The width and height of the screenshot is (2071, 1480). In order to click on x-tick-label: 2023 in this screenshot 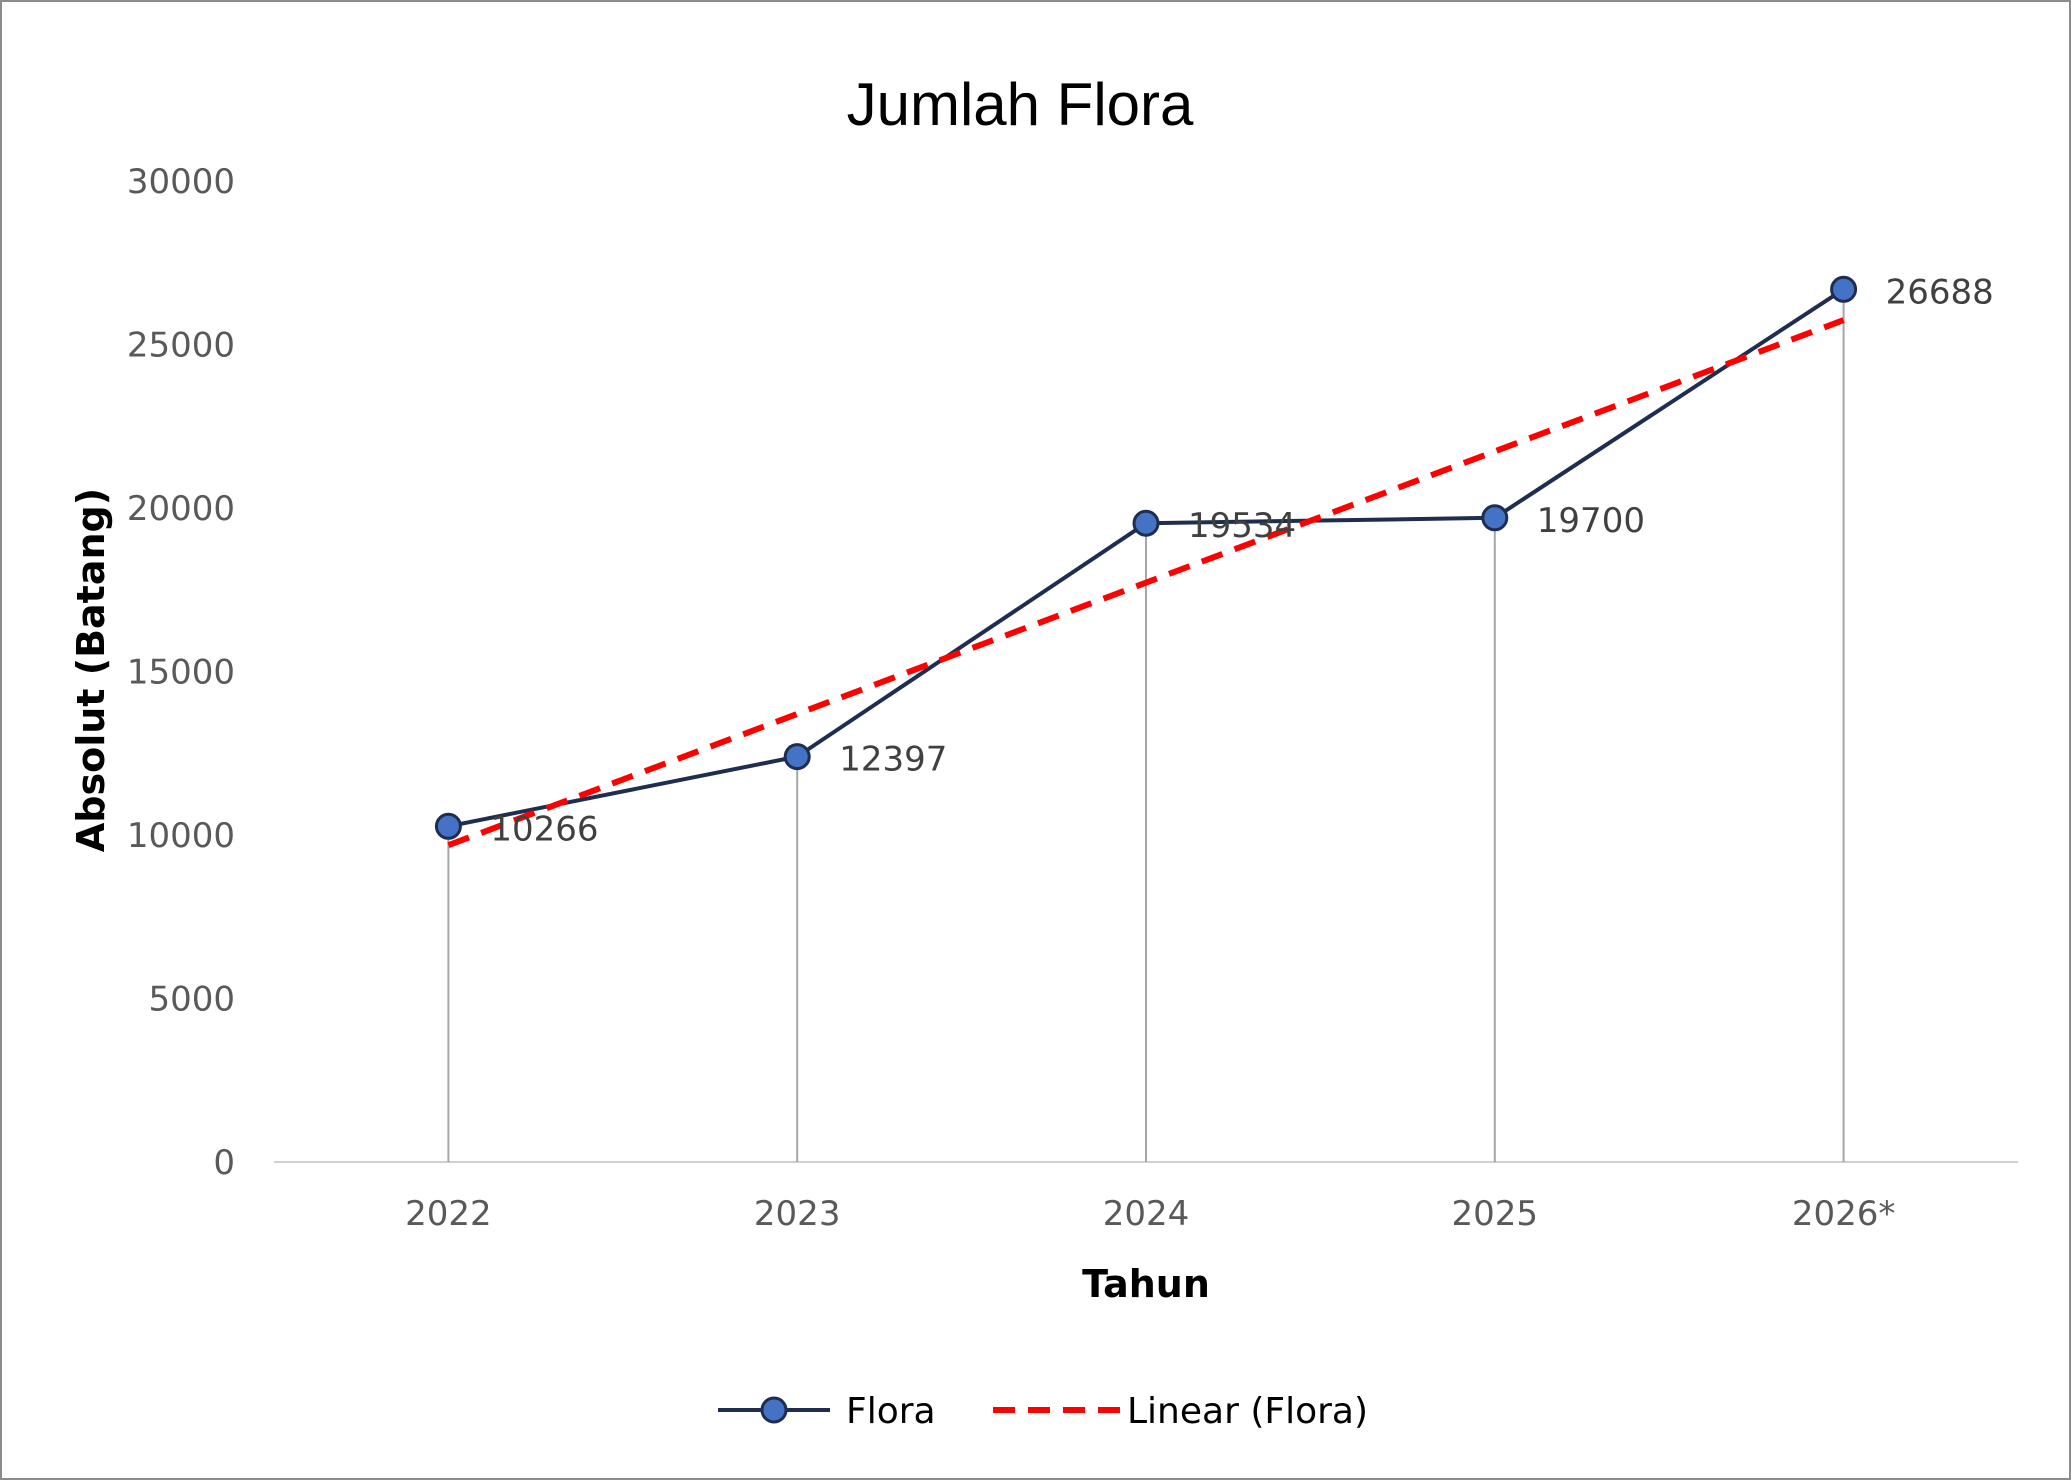, I will do `click(797, 1214)`.